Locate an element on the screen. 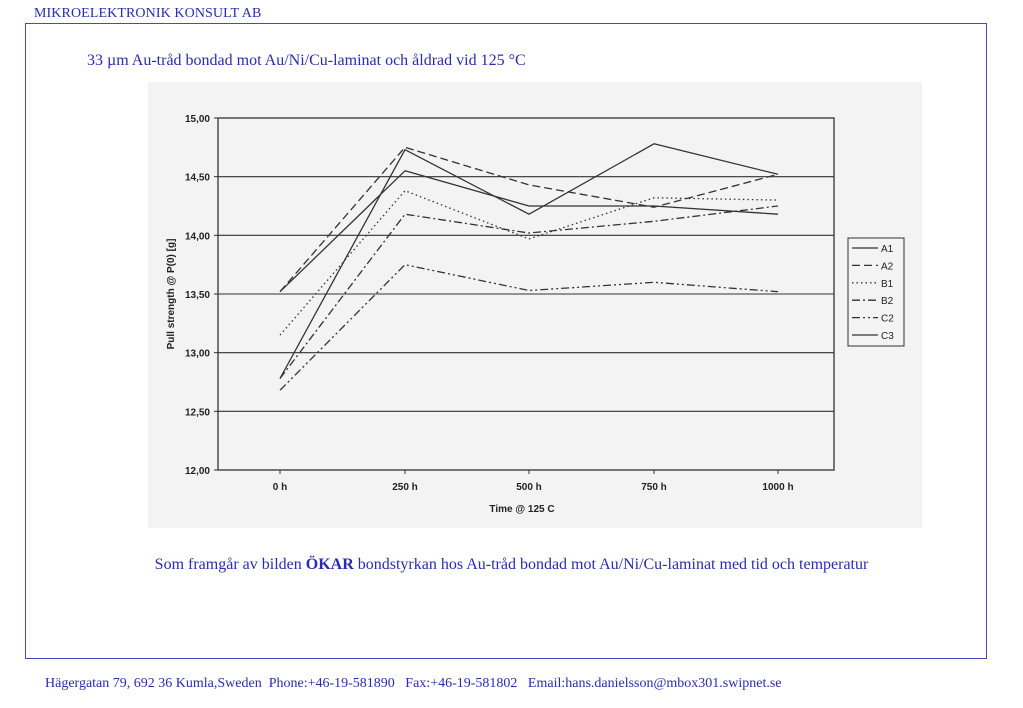 Image resolution: width=1023 pixels, height=708 pixels. legend-label-b1: B1 is located at coordinates (887, 284).